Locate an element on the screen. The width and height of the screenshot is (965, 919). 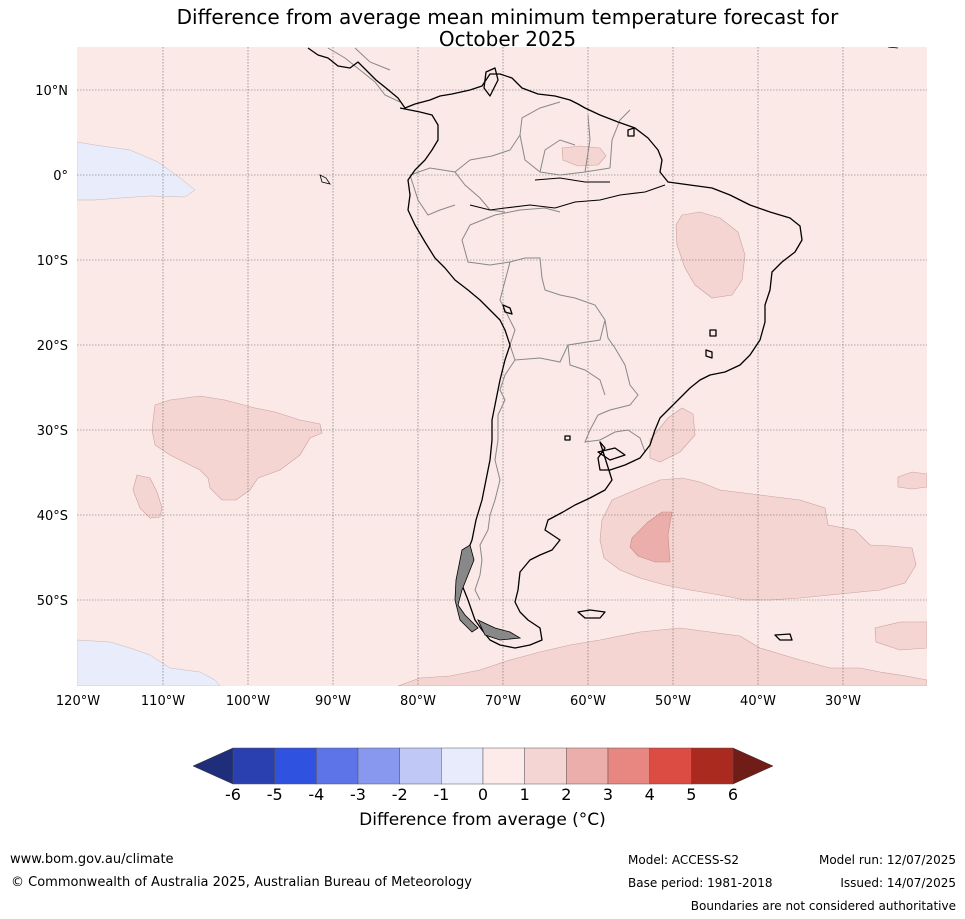
lon-label-70w: 70°W is located at coordinates (503, 701).